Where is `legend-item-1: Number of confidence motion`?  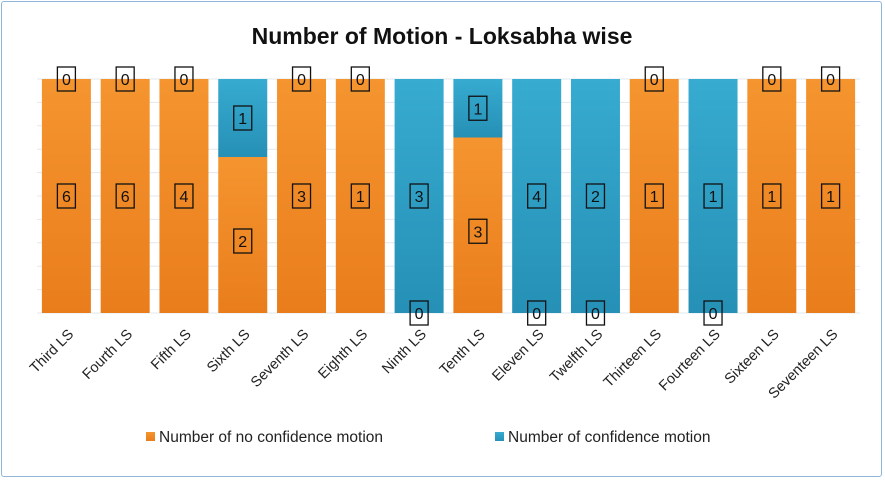 legend-item-1: Number of confidence motion is located at coordinates (602, 437).